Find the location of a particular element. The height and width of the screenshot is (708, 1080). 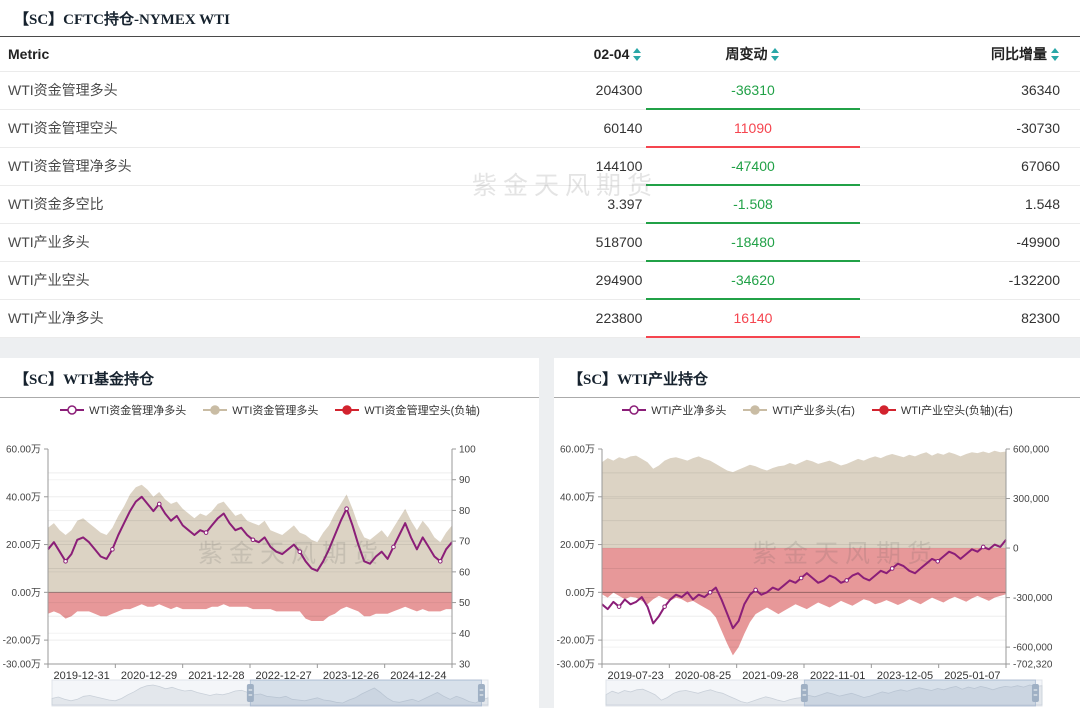

yoy-change-cell: -49900 is located at coordinates (969, 242).